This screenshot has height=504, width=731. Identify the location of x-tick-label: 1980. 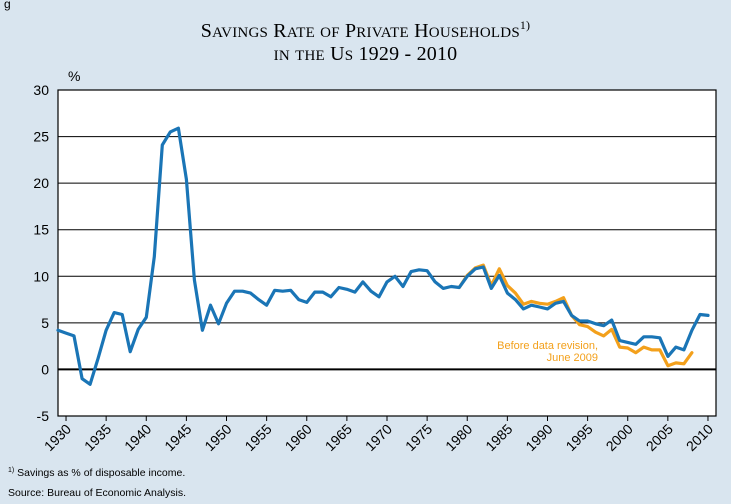
(458, 437).